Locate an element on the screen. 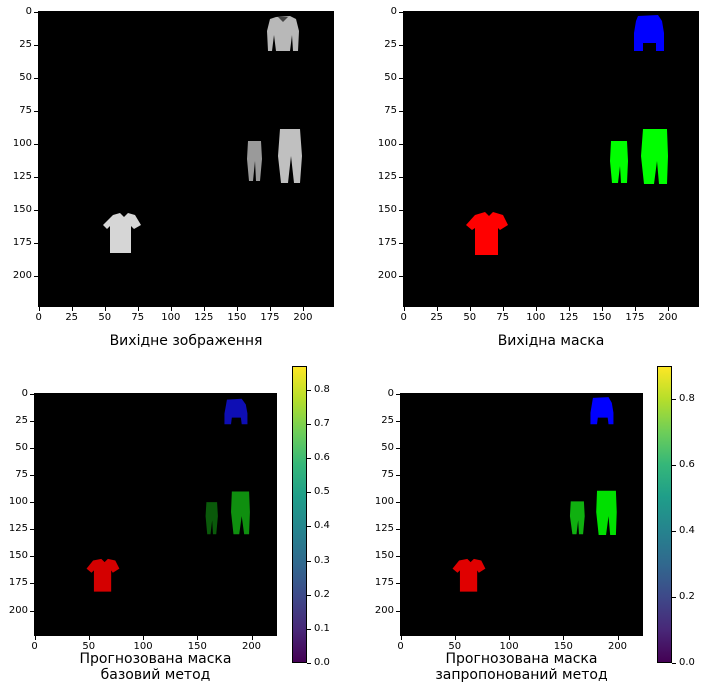 The height and width of the screenshot is (689, 706). pred-proposed-canvas is located at coordinates (534, 494).